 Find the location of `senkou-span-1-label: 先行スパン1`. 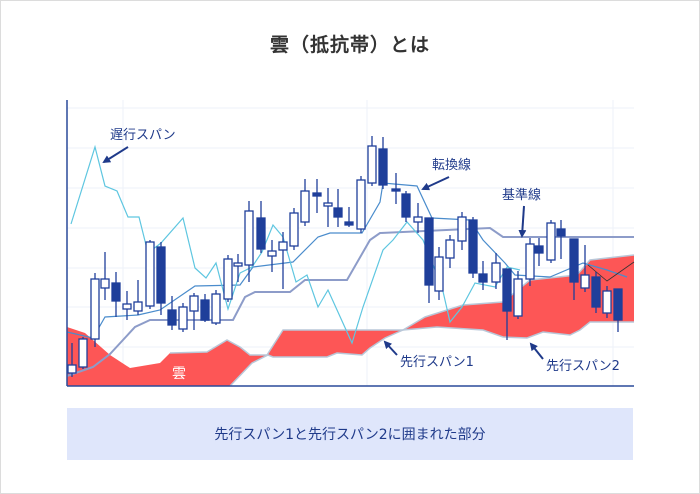

senkou-span-1-label: 先行スパン1 is located at coordinates (437, 362).